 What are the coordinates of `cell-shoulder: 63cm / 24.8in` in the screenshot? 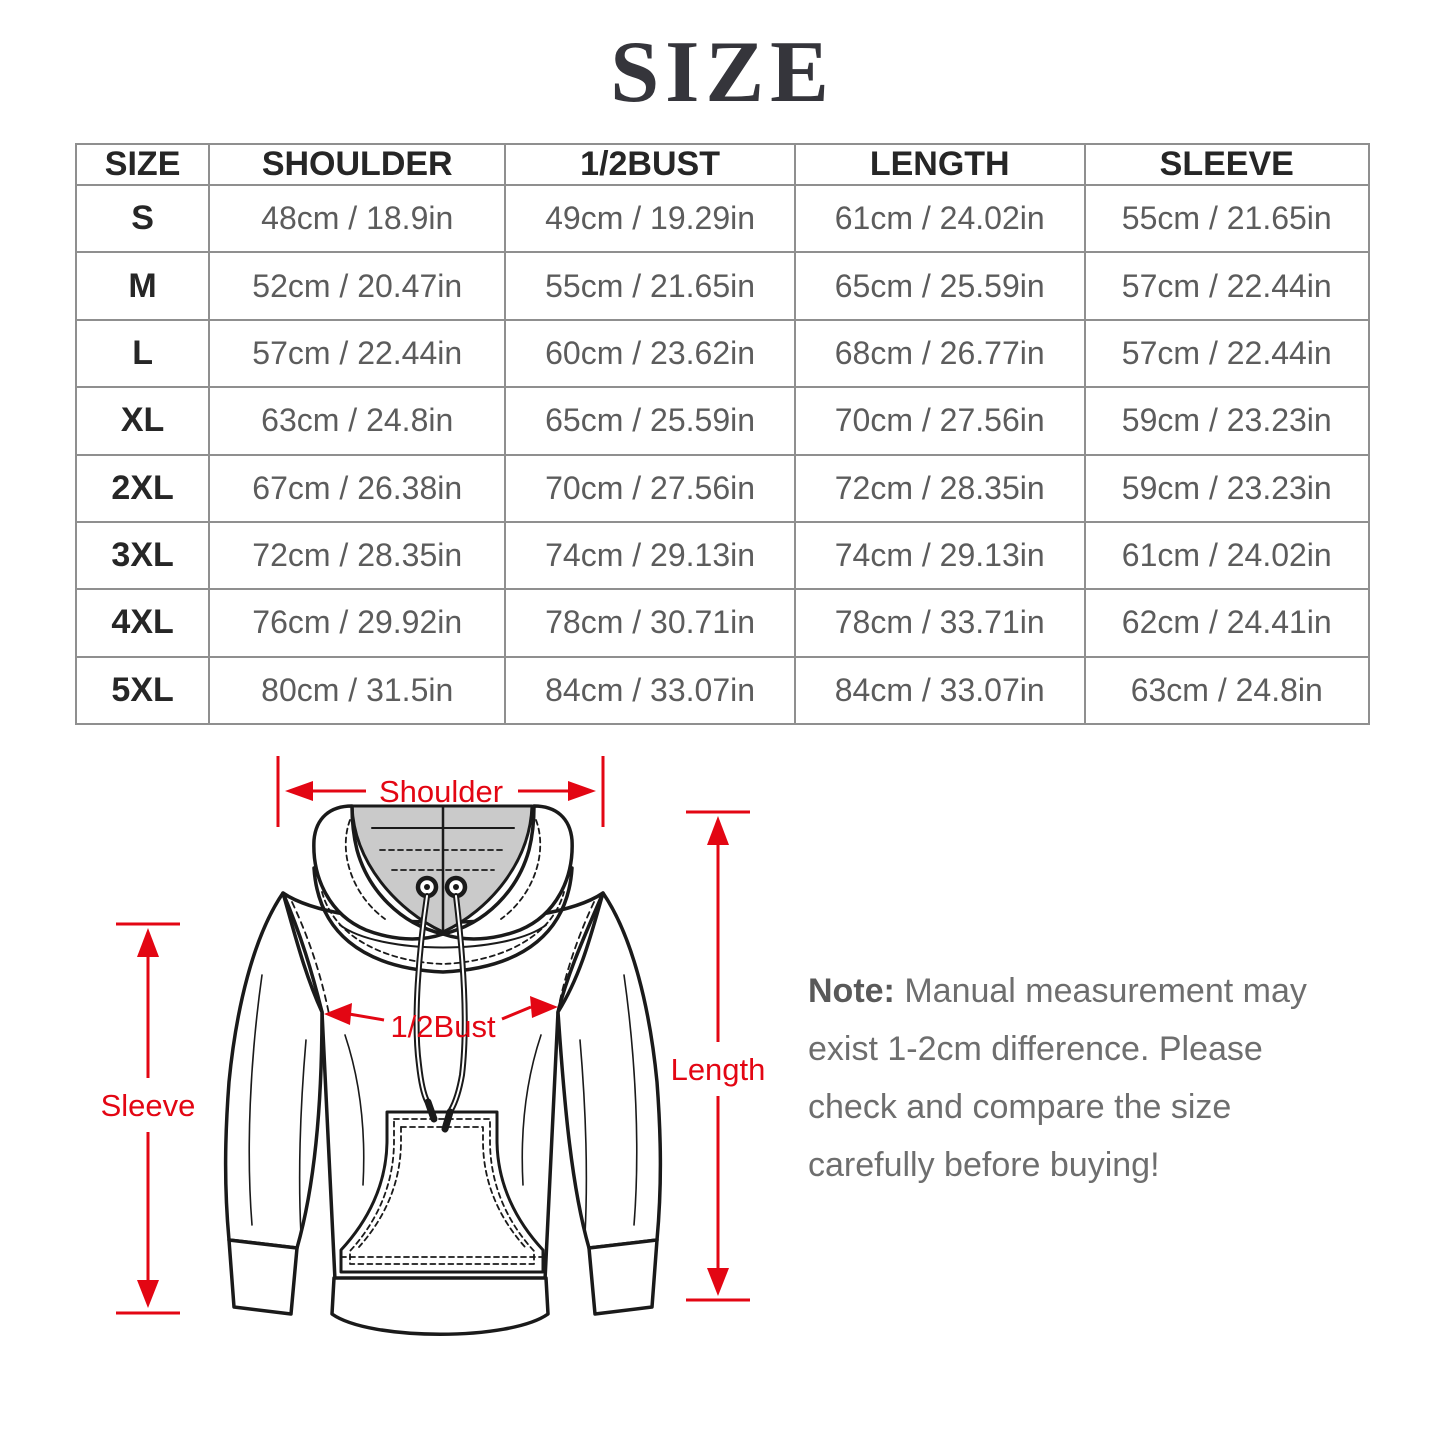 It's located at (357, 421).